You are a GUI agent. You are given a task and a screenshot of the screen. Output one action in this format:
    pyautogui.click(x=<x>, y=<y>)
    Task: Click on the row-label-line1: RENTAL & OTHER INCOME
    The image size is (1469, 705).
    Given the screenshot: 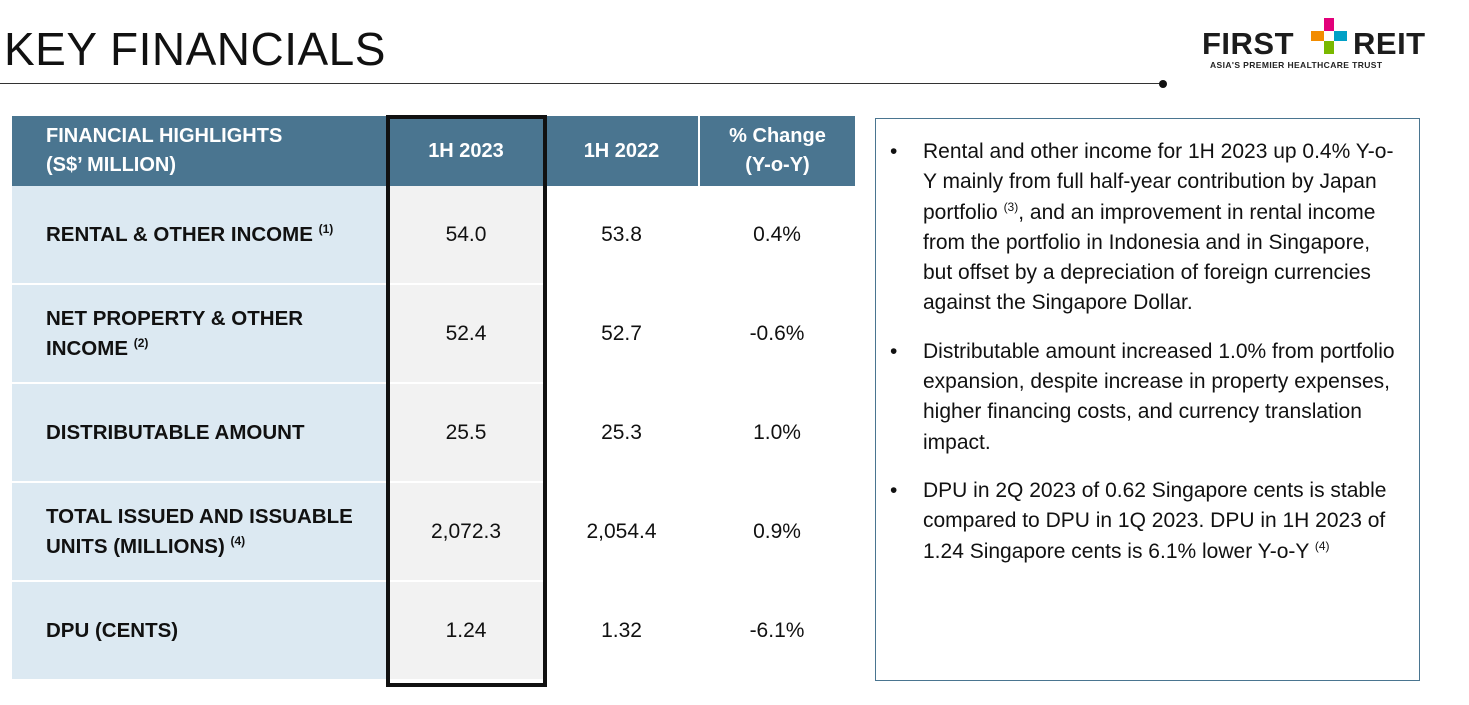 What is the action you would take?
    pyautogui.click(x=179, y=234)
    